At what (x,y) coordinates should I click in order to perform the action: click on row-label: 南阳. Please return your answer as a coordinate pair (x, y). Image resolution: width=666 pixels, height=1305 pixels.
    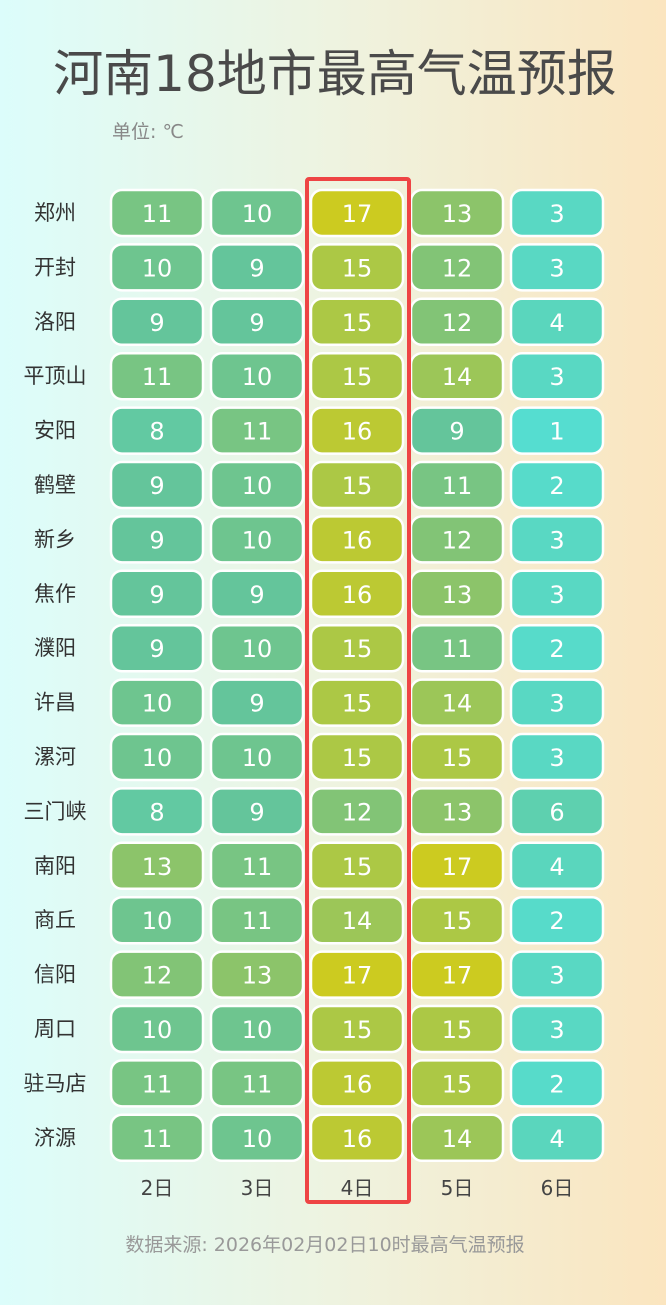
    Looking at the image, I should click on (55, 866).